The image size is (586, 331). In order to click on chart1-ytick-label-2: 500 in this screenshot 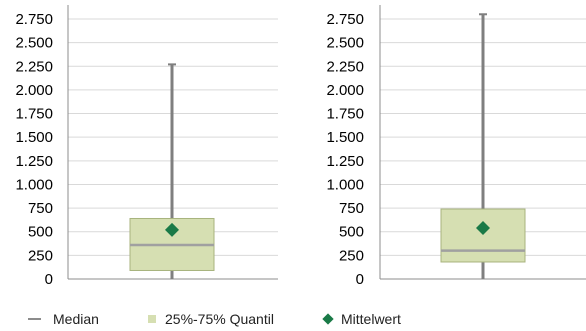, I will do `click(40, 232)`.